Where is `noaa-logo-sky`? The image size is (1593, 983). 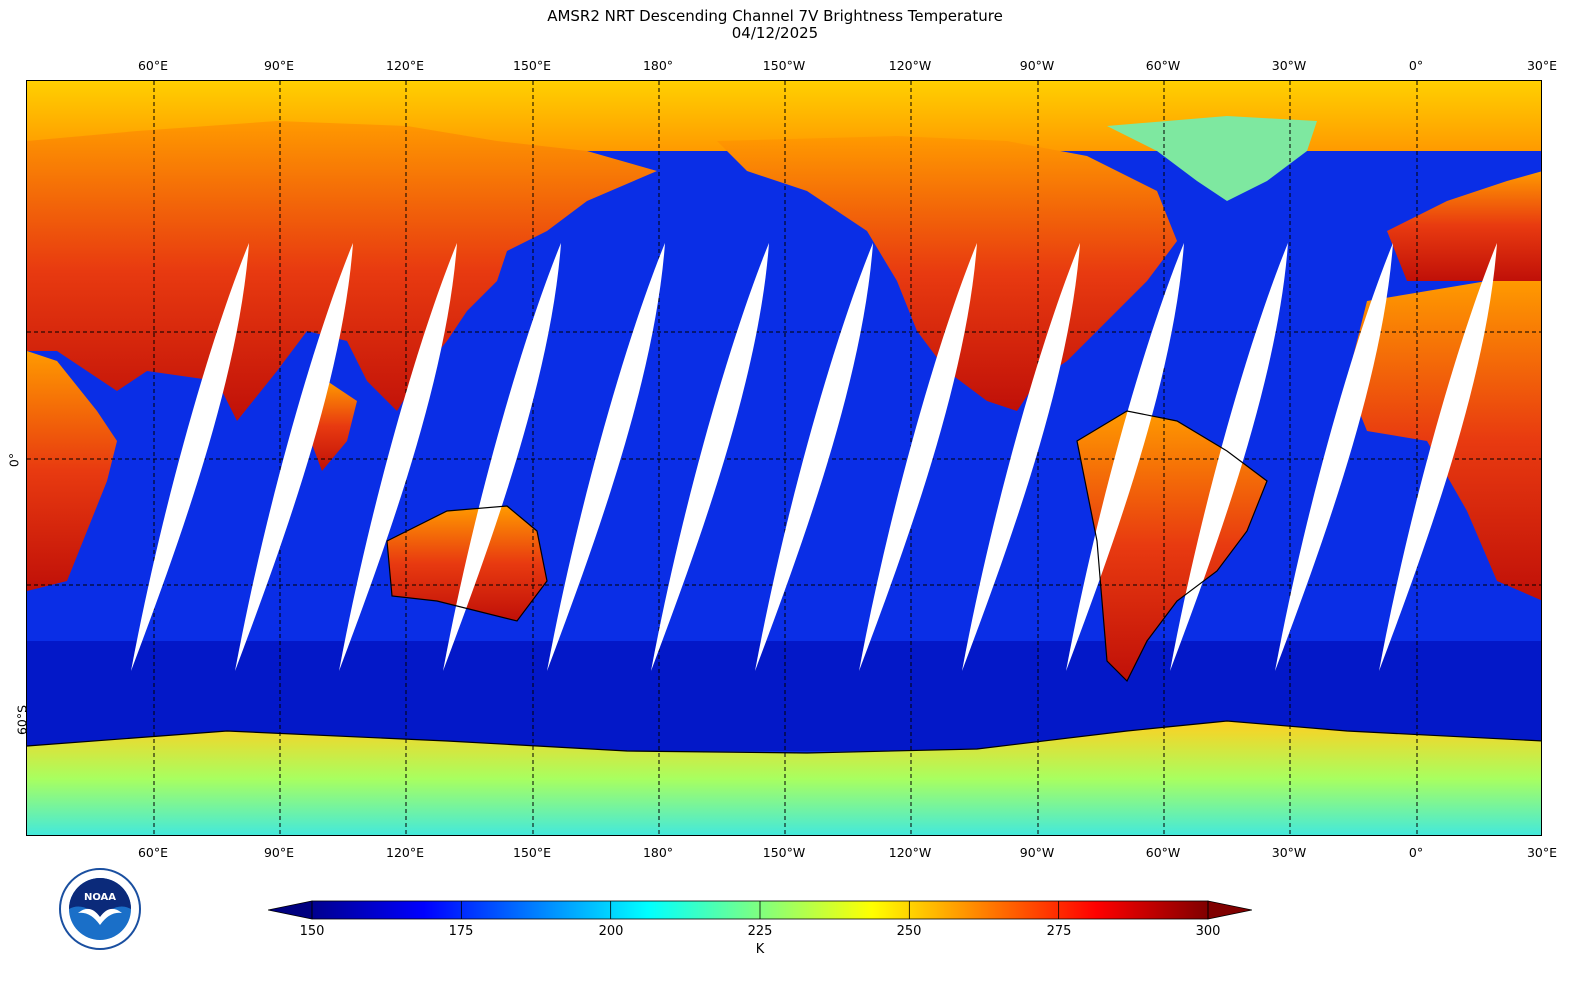
noaa-logo-sky is located at coordinates (100, 898).